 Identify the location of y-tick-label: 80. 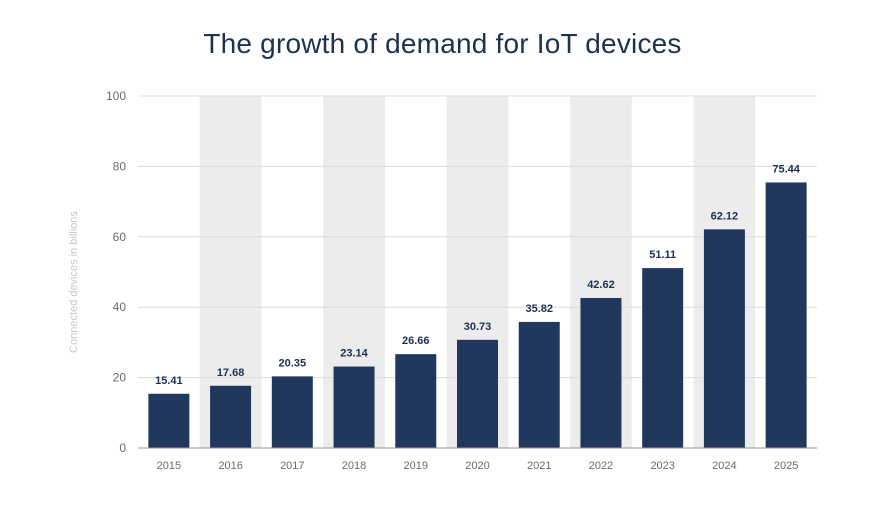
(120, 166).